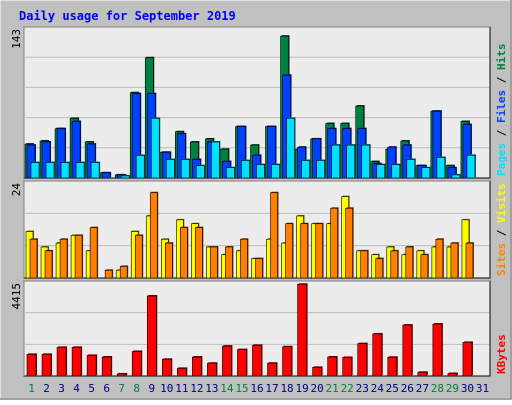 This screenshot has width=512, height=405. I want to click on x-tick-label-day-12: 12, so click(196, 388).